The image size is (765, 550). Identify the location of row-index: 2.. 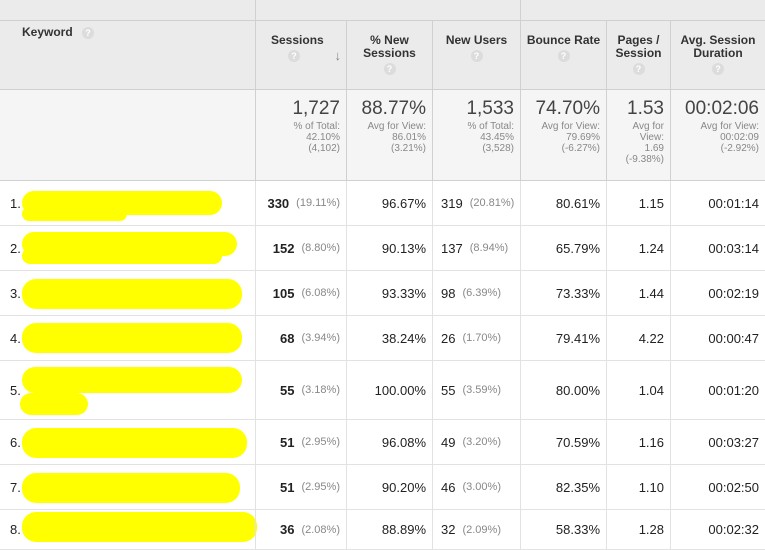
(15, 248).